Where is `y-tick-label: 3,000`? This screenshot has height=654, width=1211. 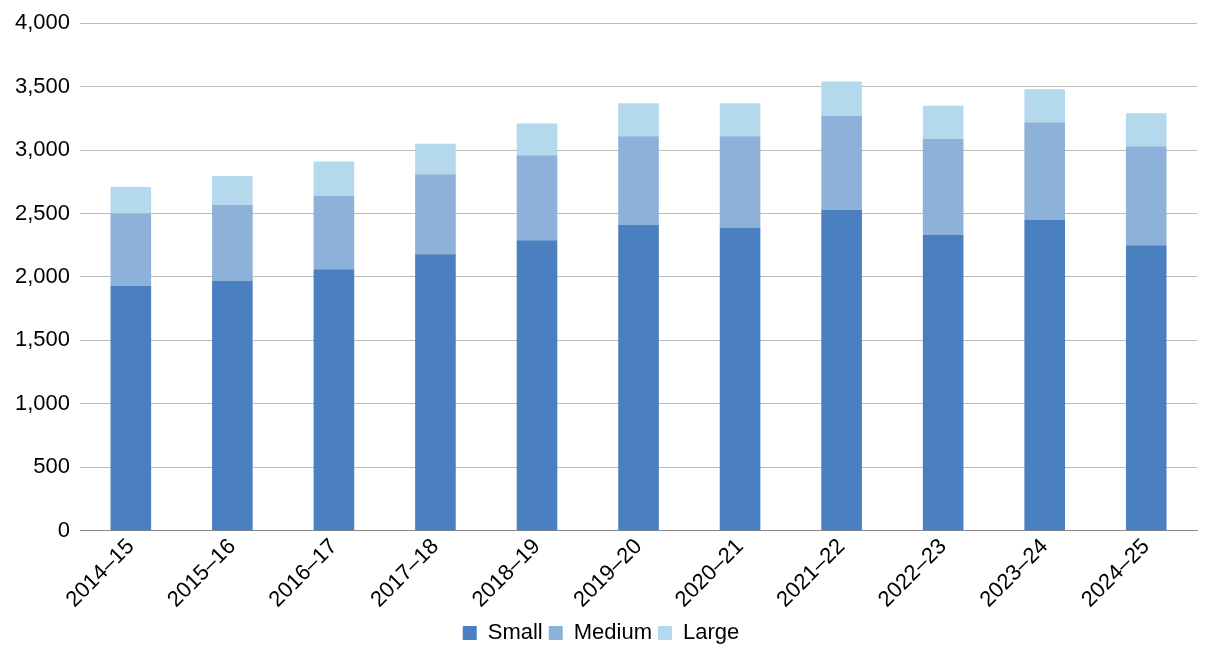 y-tick-label: 3,000 is located at coordinates (42, 149).